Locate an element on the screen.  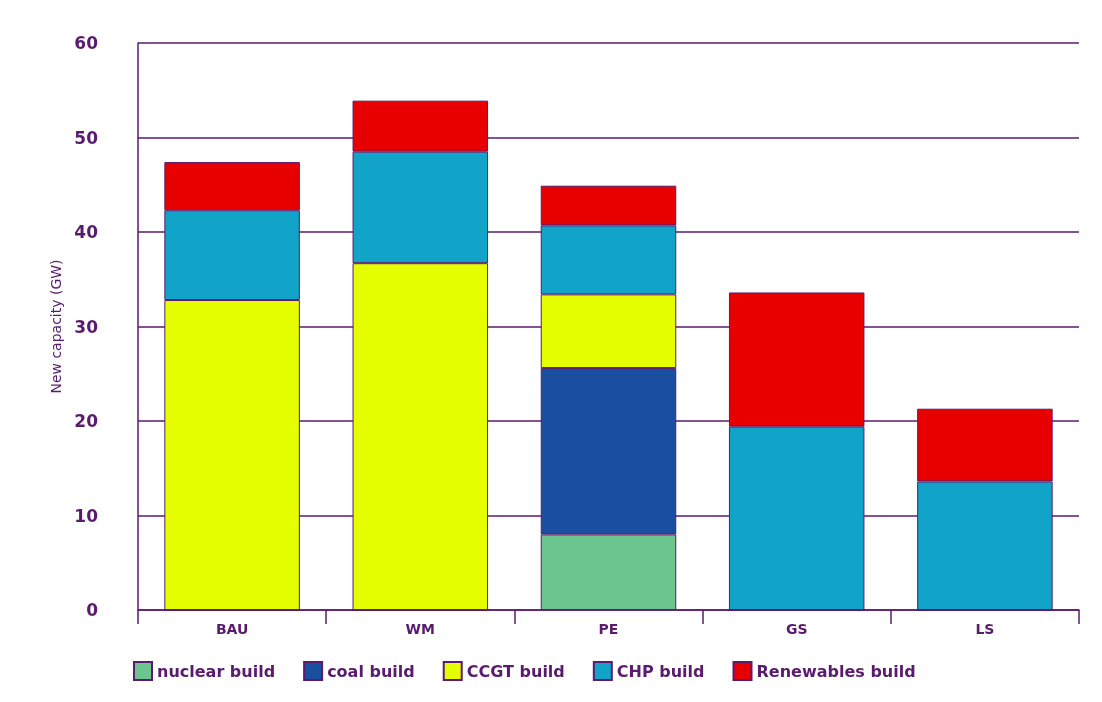
y-tick-label: 0 is located at coordinates (92, 610).